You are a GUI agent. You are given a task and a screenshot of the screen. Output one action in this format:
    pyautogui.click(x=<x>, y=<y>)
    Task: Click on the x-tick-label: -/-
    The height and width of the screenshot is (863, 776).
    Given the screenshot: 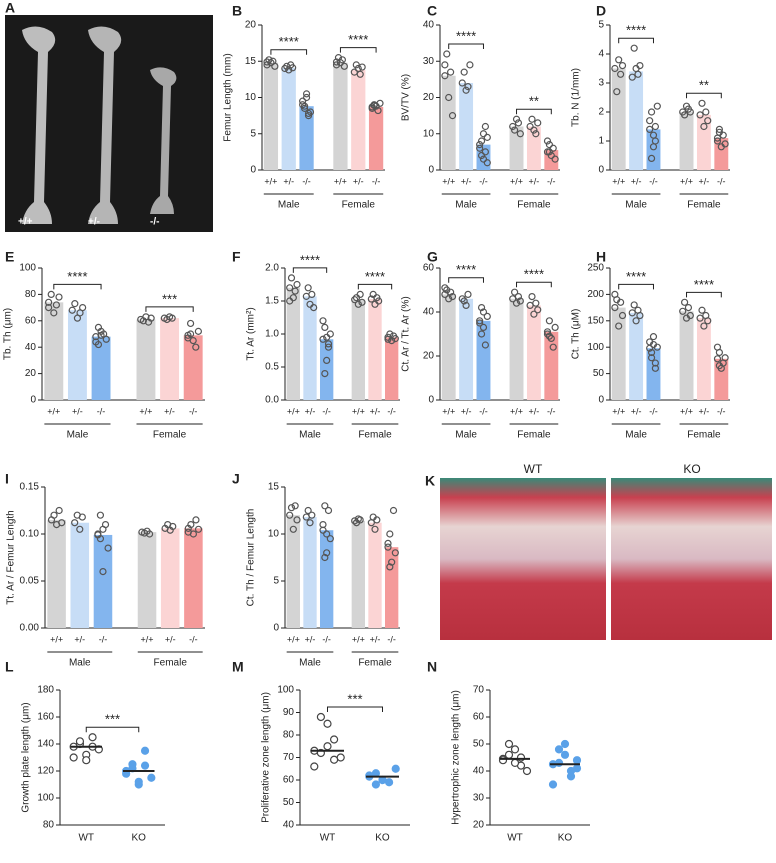 What is the action you would take?
    pyautogui.click(x=483, y=411)
    